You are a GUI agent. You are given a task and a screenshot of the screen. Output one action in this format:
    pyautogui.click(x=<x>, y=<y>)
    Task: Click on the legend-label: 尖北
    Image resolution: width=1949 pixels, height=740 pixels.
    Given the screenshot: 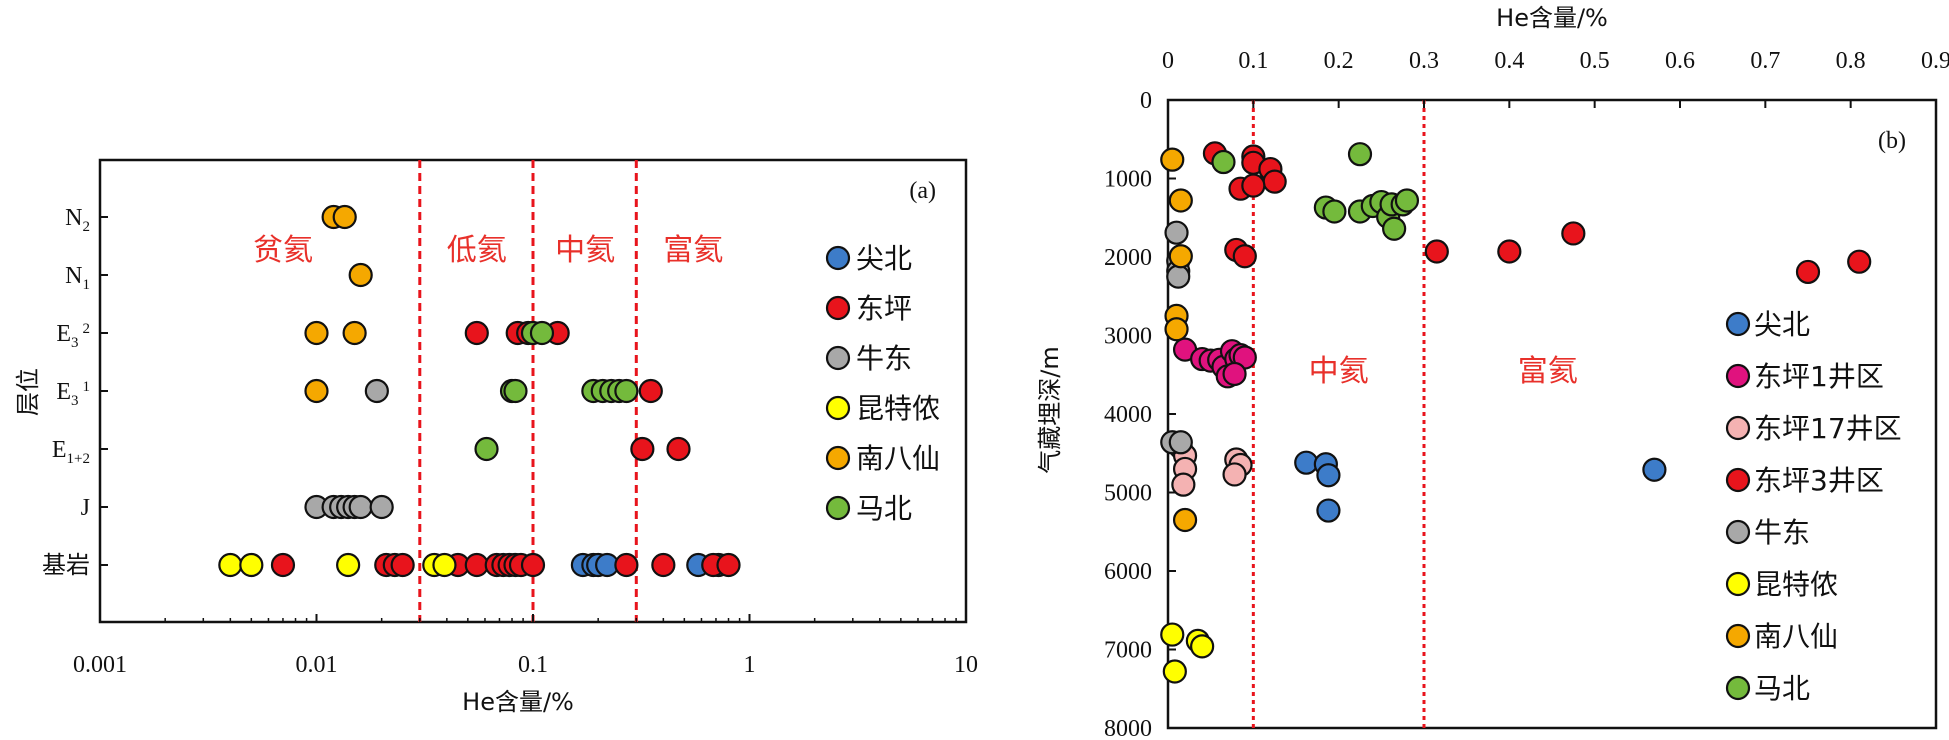 What is the action you would take?
    pyautogui.click(x=884, y=258)
    